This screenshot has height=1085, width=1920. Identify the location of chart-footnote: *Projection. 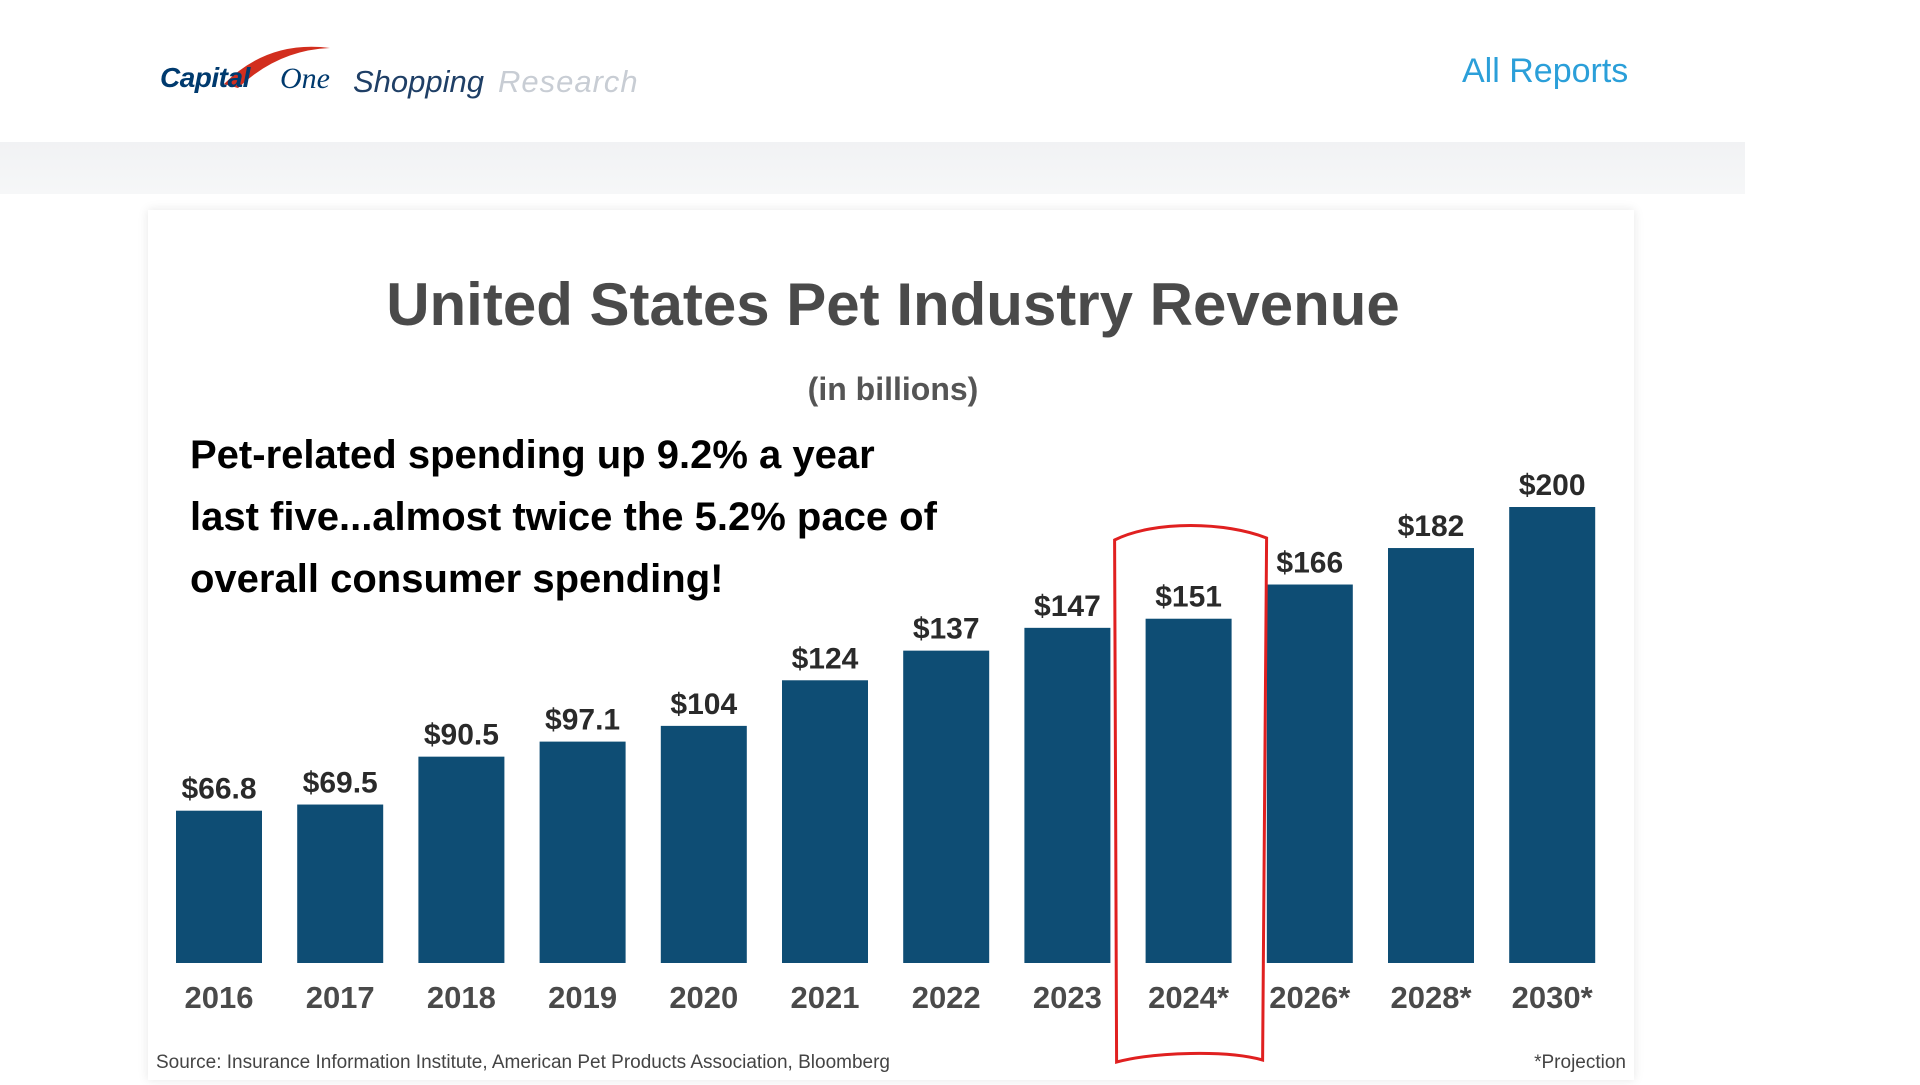
(1580, 1062).